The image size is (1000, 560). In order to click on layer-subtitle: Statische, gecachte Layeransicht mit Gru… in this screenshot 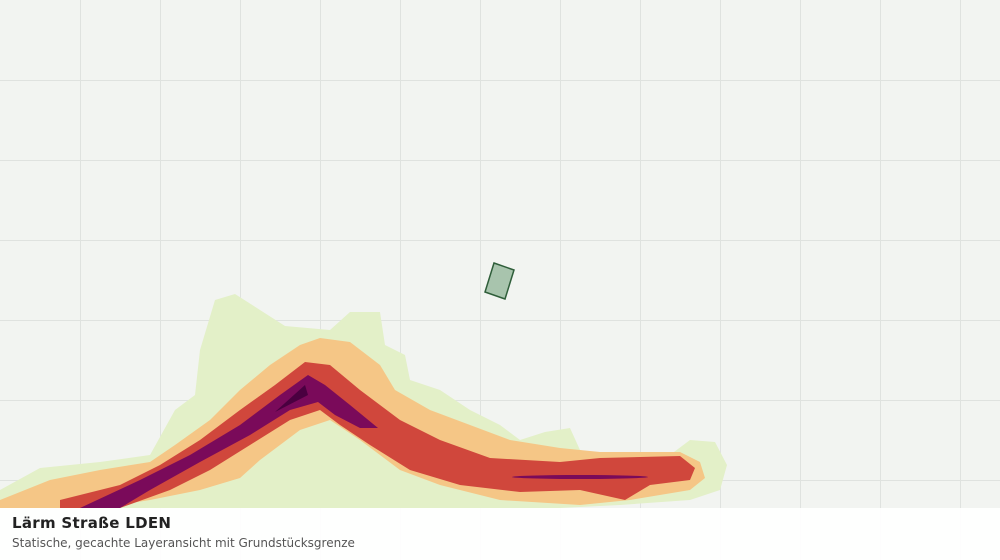, I will do `click(183, 543)`.